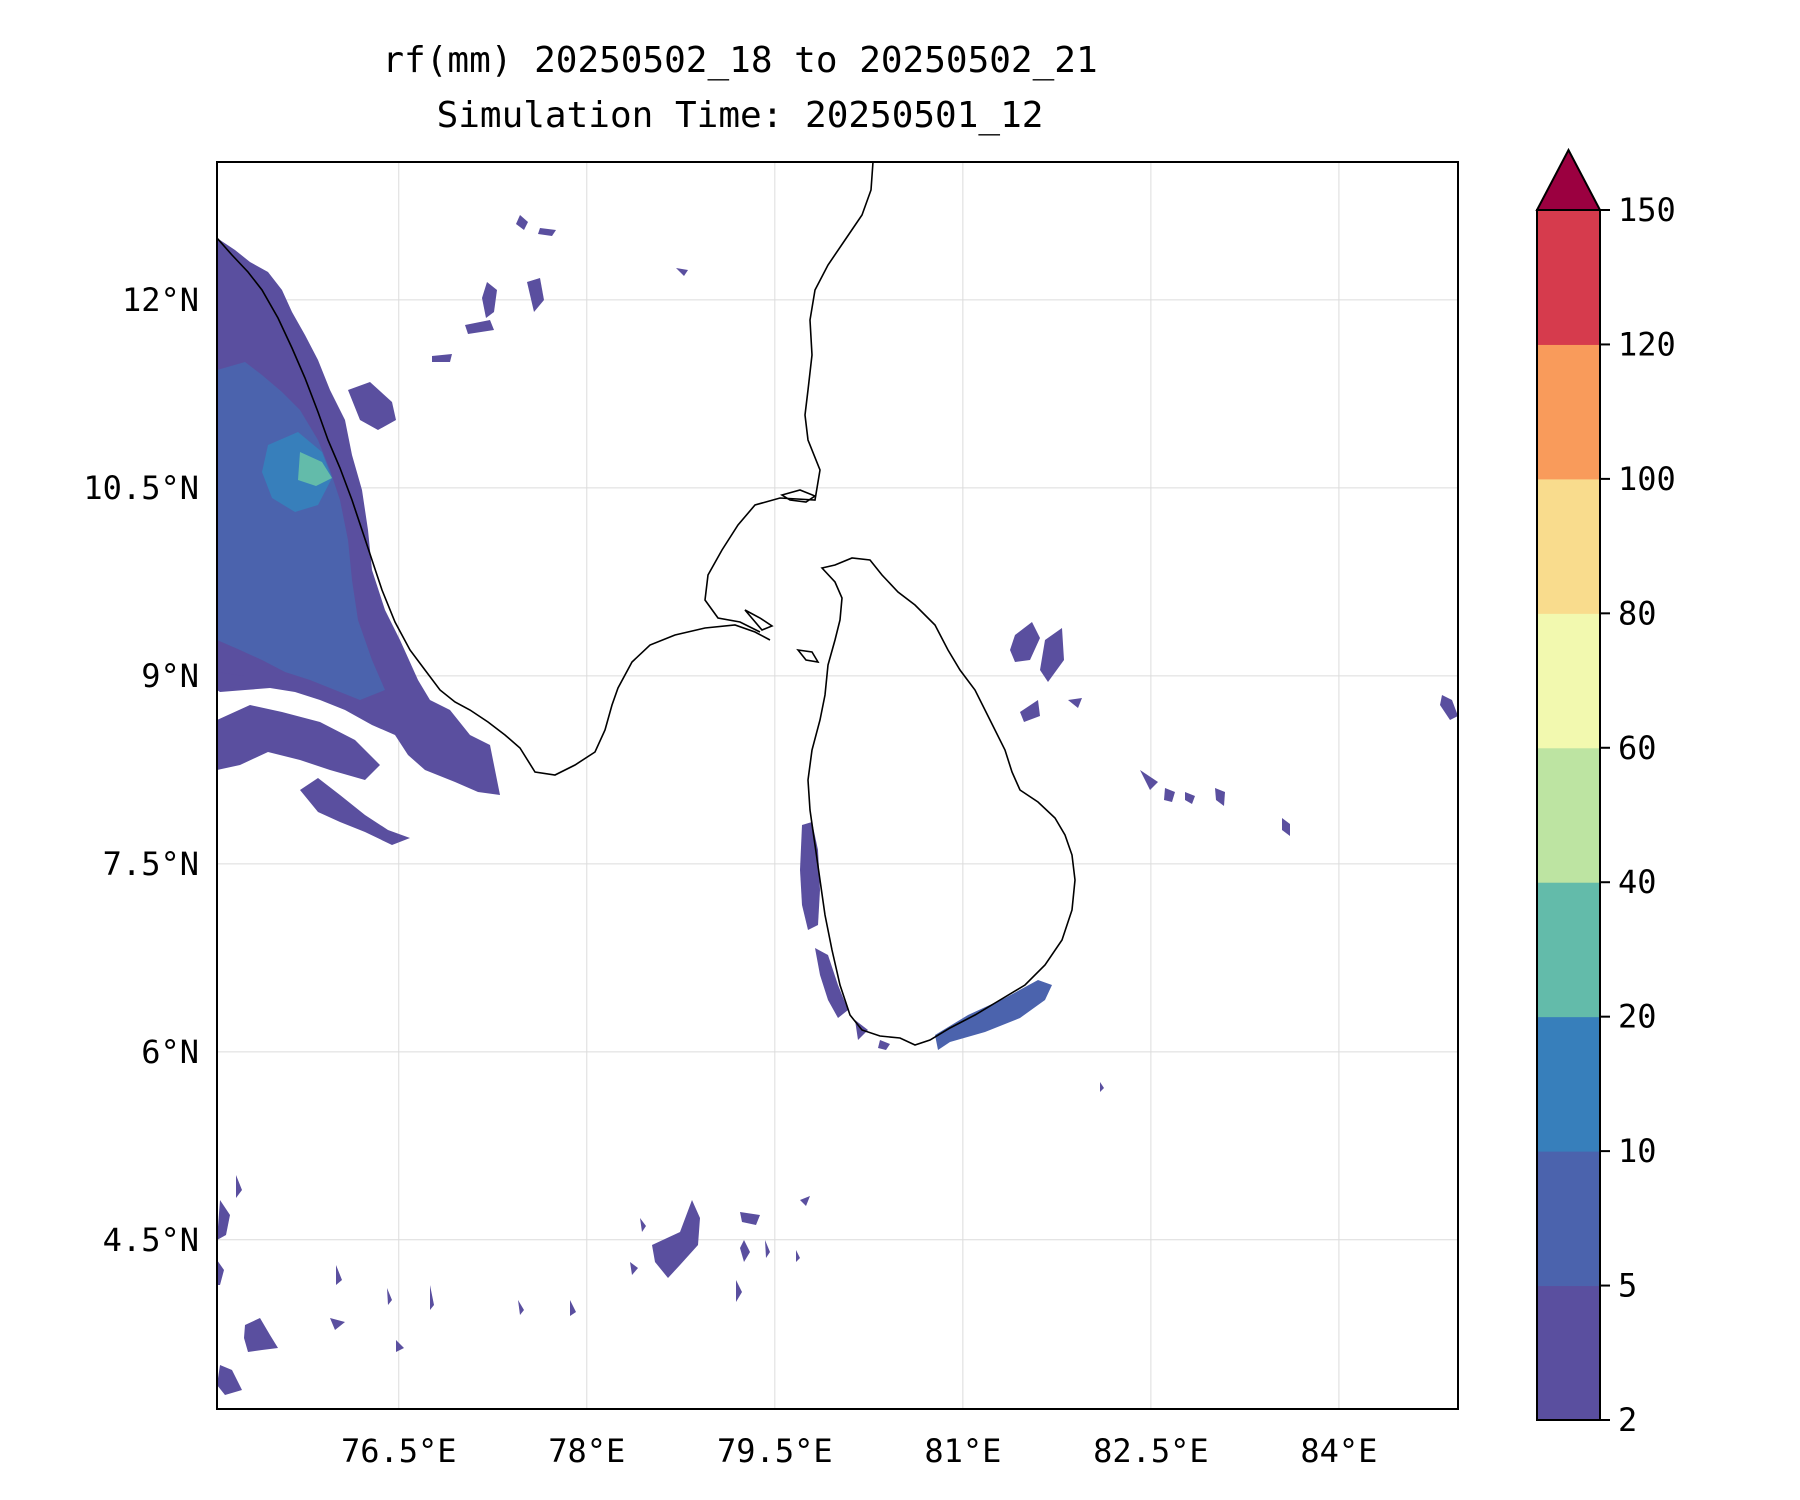 The height and width of the screenshot is (1500, 1800). Describe the element at coordinates (141, 770) in the screenshot. I see `latitude-ticks: 12°N 10.5°N 9°N 7.5°N 6°N 4.5°N` at that location.